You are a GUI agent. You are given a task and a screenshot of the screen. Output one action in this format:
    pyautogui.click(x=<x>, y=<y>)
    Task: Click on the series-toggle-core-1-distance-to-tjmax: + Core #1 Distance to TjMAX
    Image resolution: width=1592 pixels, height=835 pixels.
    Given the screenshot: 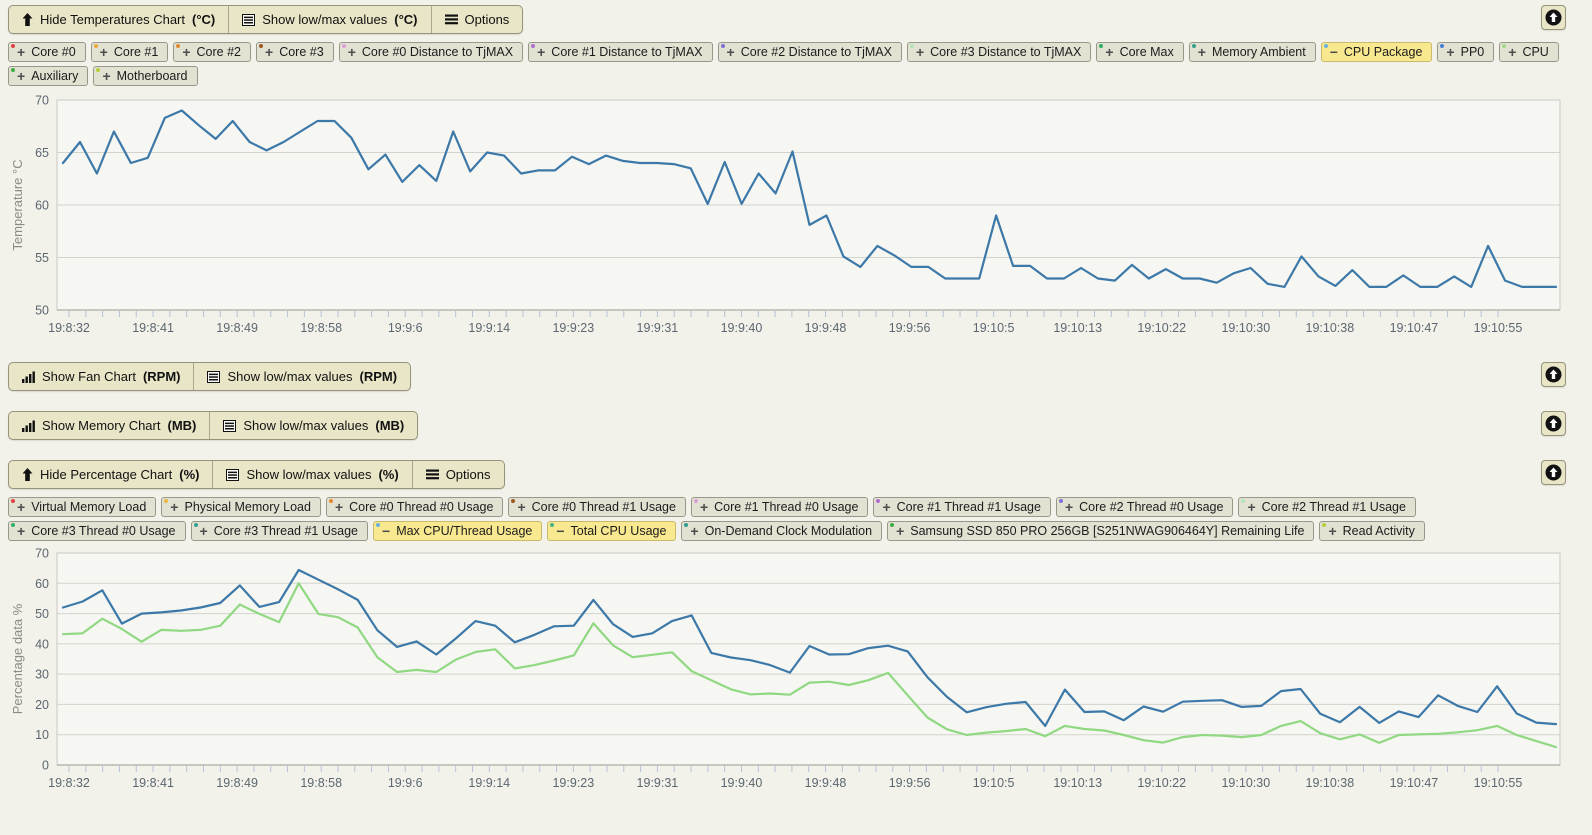 What is the action you would take?
    pyautogui.click(x=620, y=52)
    